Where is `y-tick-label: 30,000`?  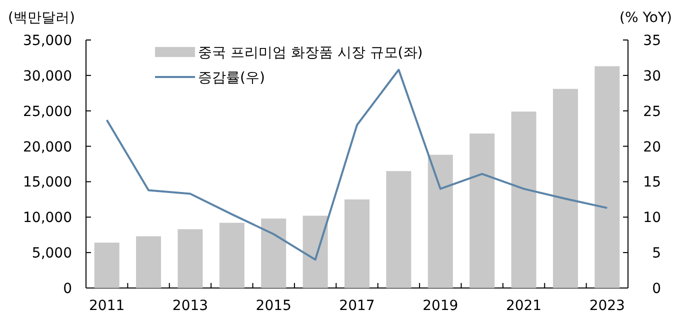
y-tick-label: 30,000 is located at coordinates (47, 76).